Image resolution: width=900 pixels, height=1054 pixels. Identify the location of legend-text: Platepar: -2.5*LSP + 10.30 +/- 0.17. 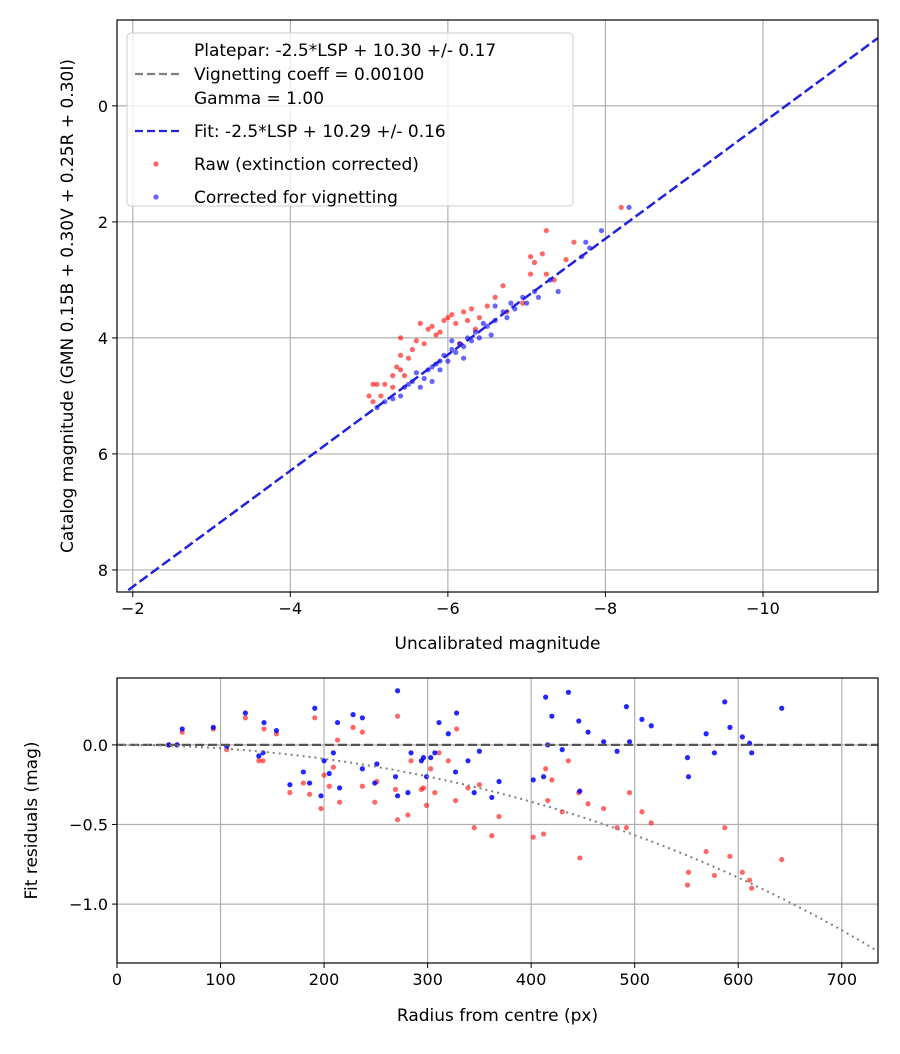
(345, 51).